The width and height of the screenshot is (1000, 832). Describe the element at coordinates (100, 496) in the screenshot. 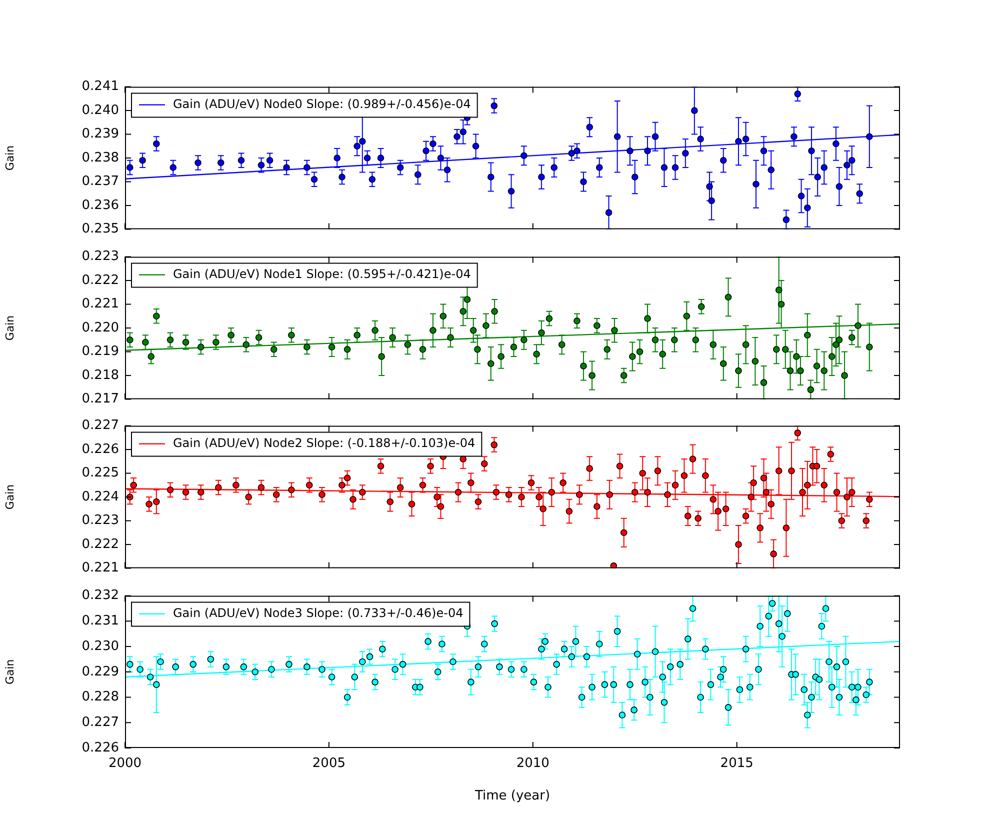

I see `y-tick-label: 0.224` at that location.